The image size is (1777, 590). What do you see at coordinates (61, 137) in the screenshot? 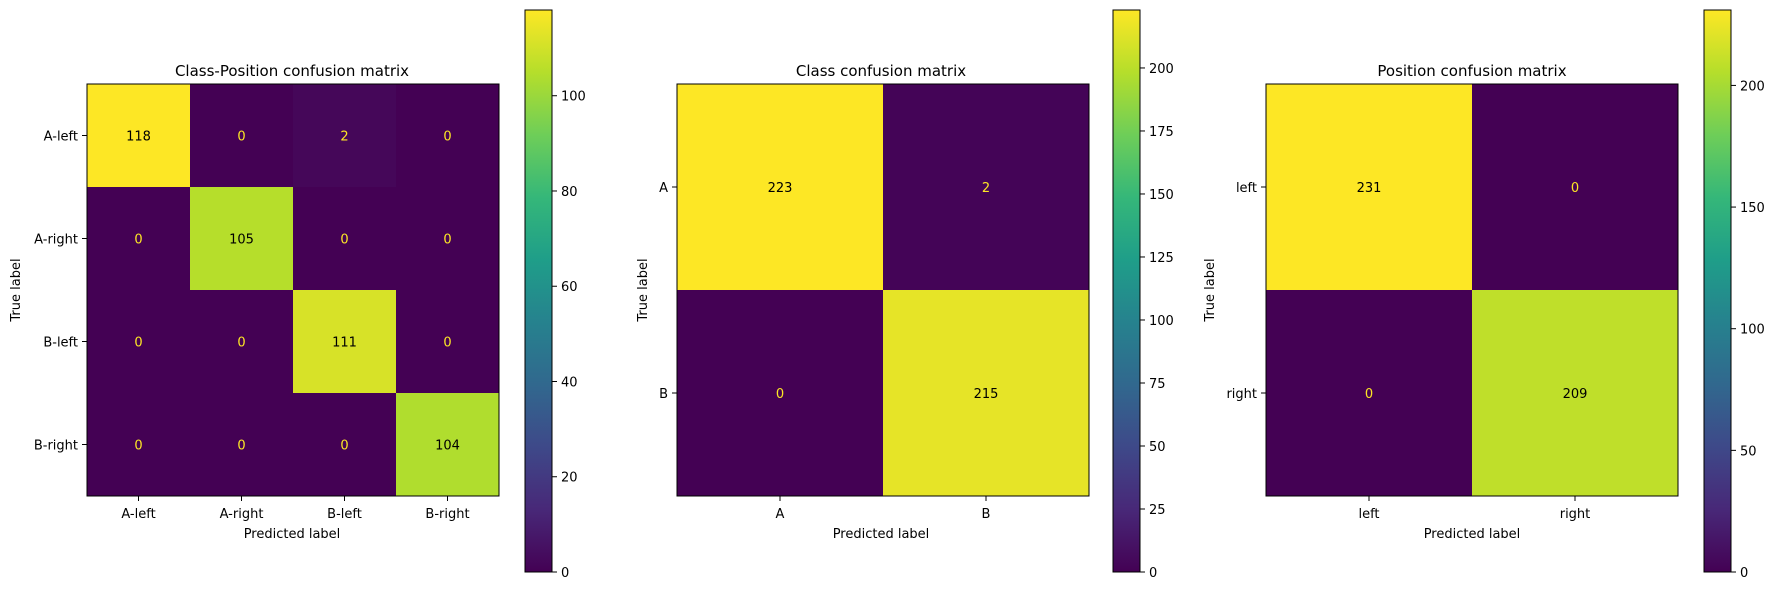
I see `y-tick-label: A-left` at bounding box center [61, 137].